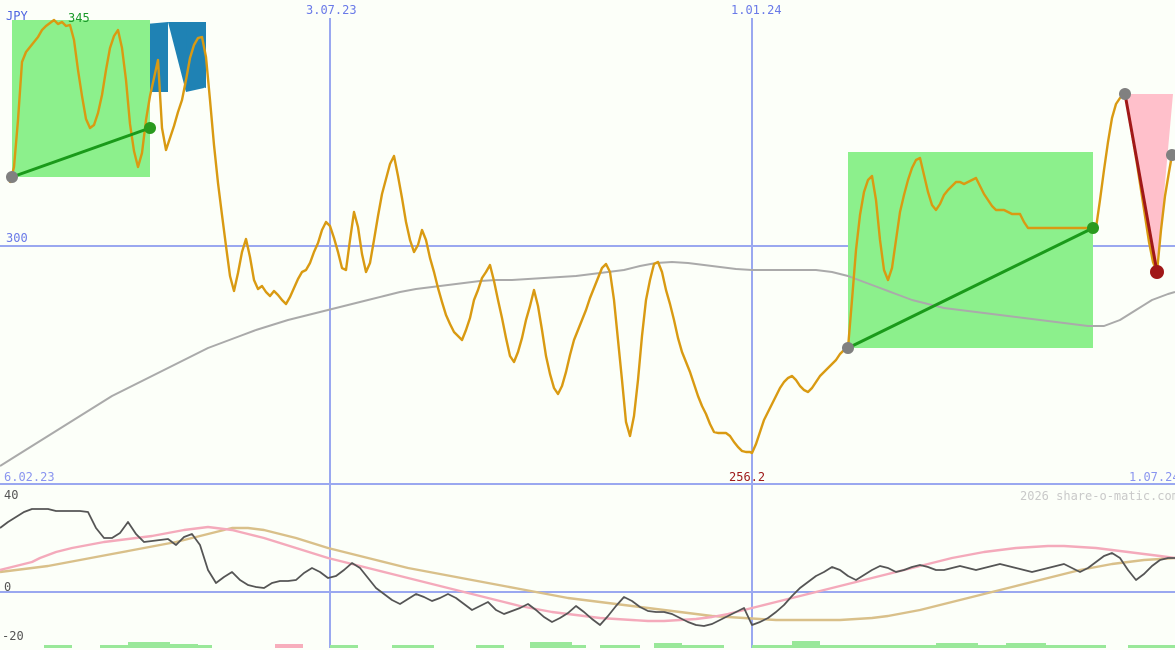  I want to click on high-value-label: 345, so click(79, 18).